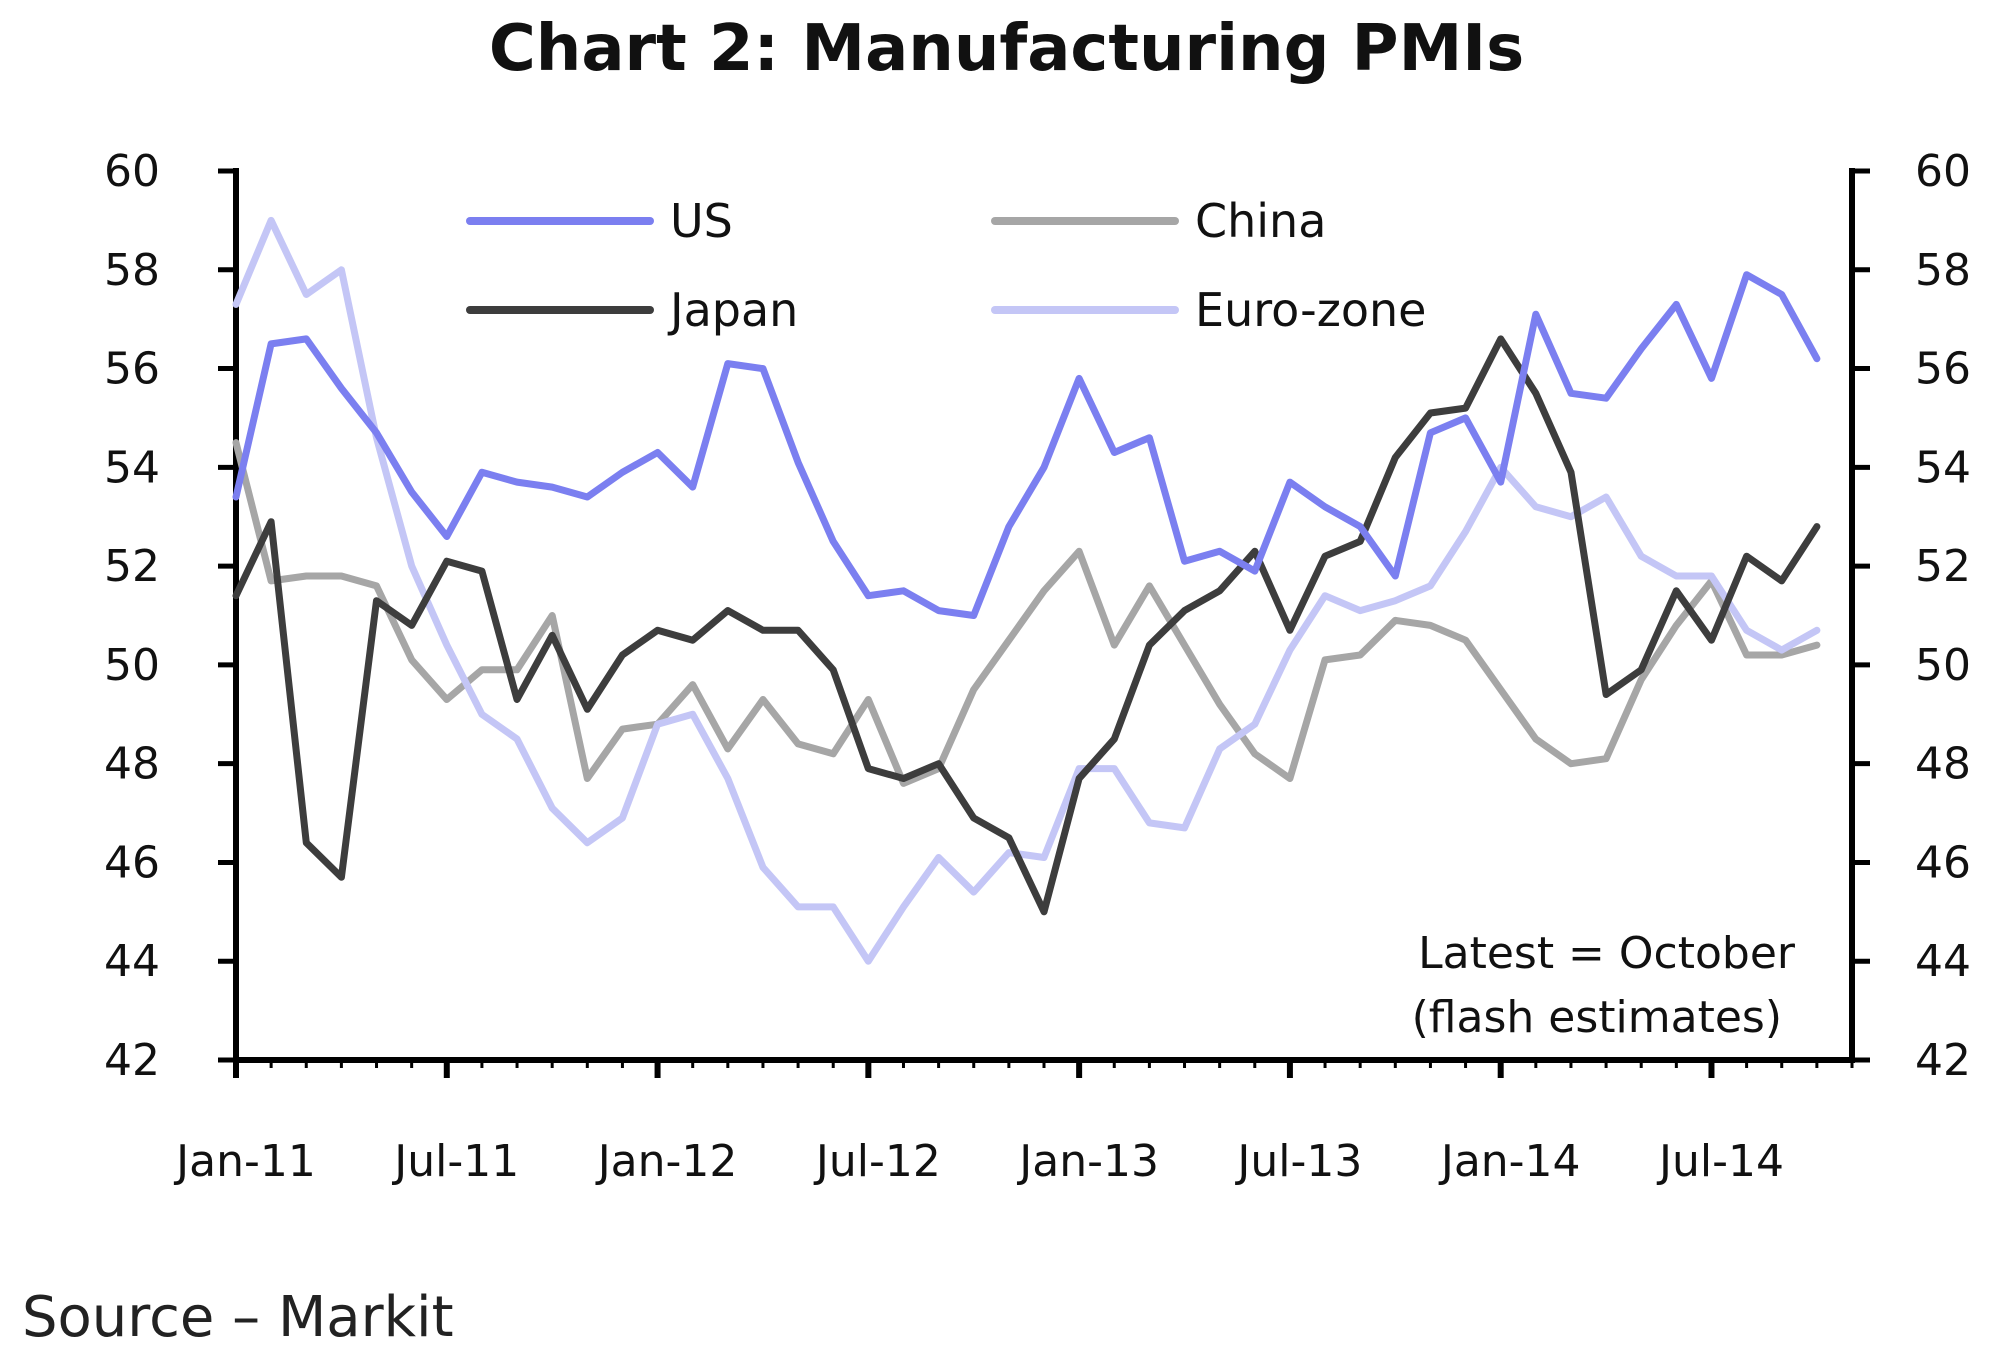 This screenshot has width=2013, height=1351. Describe the element at coordinates (732, 310) in the screenshot. I see `legend-label-japan: Japan` at that location.